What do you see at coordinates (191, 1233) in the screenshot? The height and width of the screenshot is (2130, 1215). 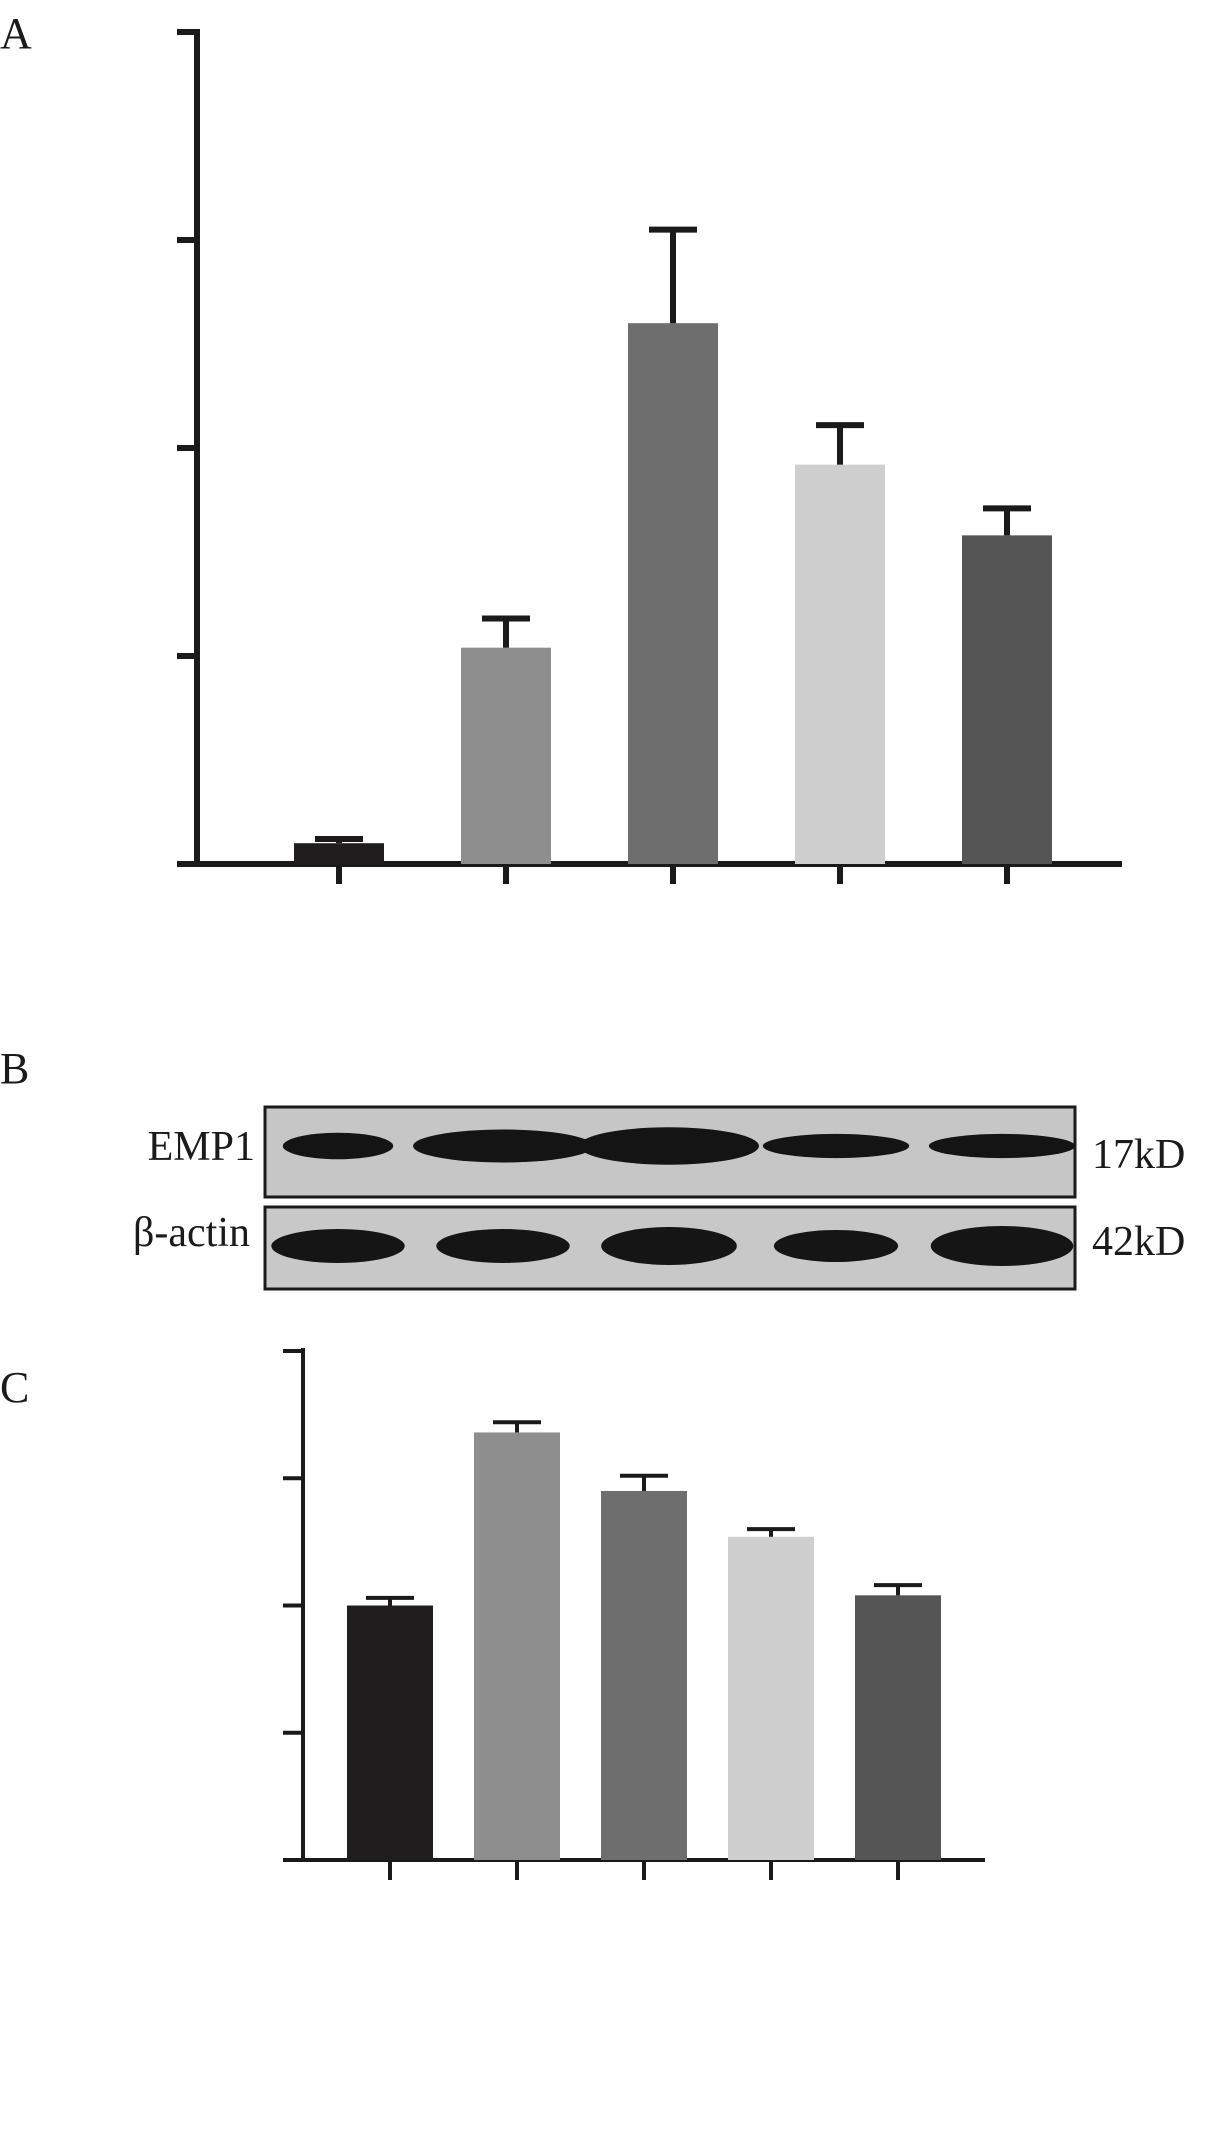 I see `blot-row-name-actin: β-actin` at bounding box center [191, 1233].